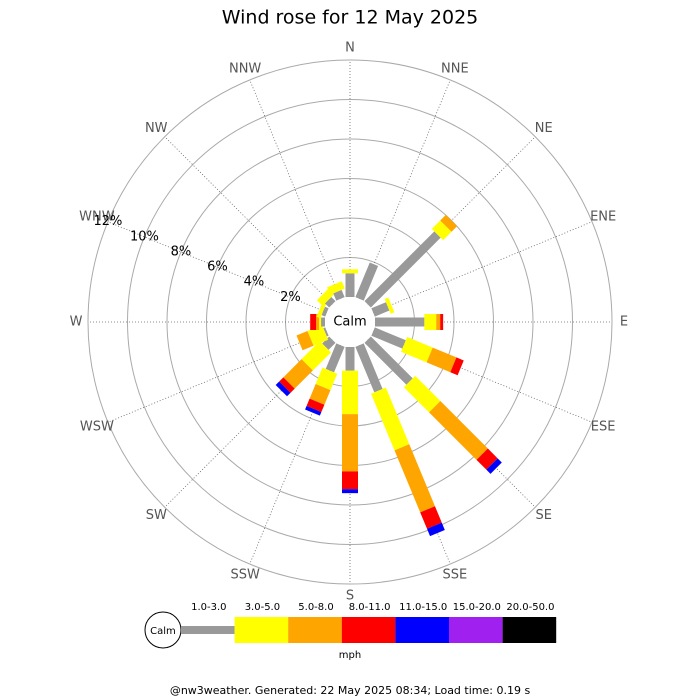  What do you see at coordinates (423, 607) in the screenshot?
I see `legend-label: 11.0-15.0` at bounding box center [423, 607].